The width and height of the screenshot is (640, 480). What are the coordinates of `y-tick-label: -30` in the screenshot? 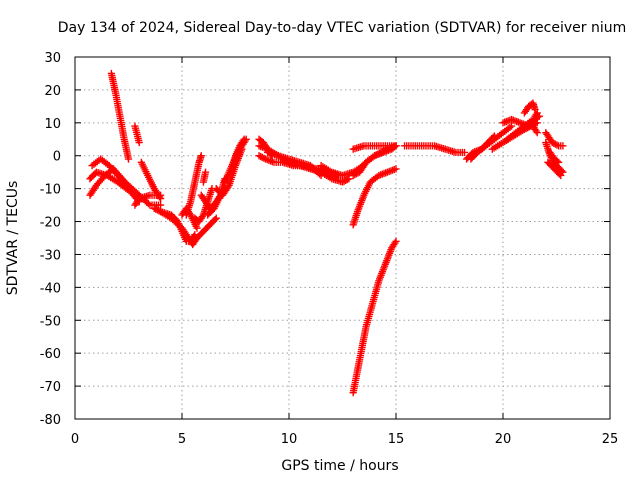 It's located at (50, 255).